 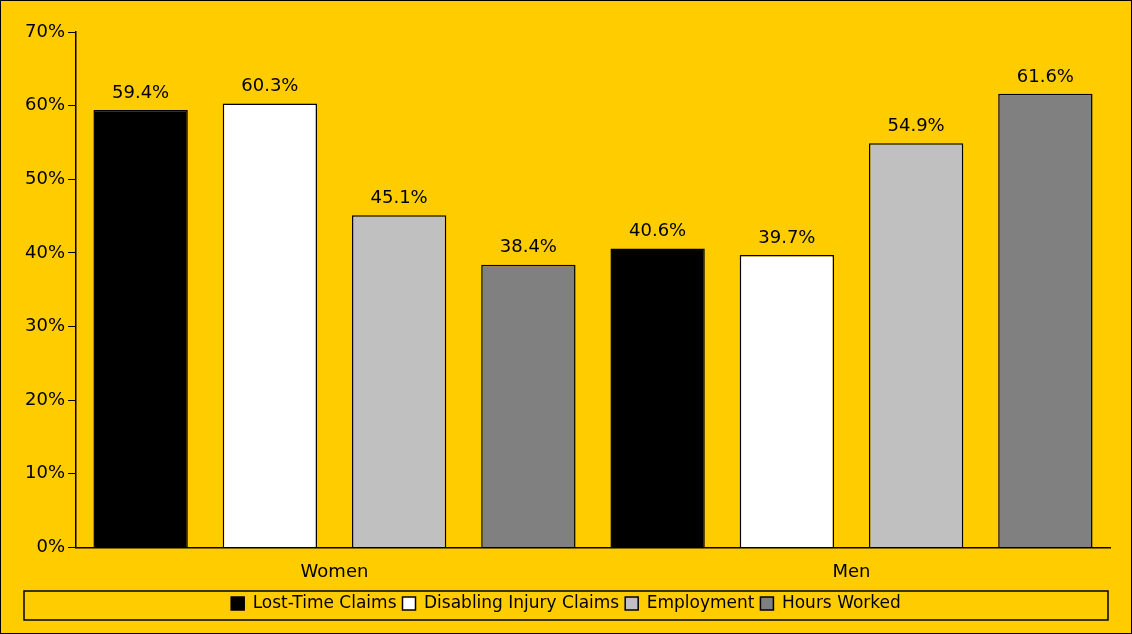 What do you see at coordinates (787, 236) in the screenshot?
I see `data-label: 39.7%` at bounding box center [787, 236].